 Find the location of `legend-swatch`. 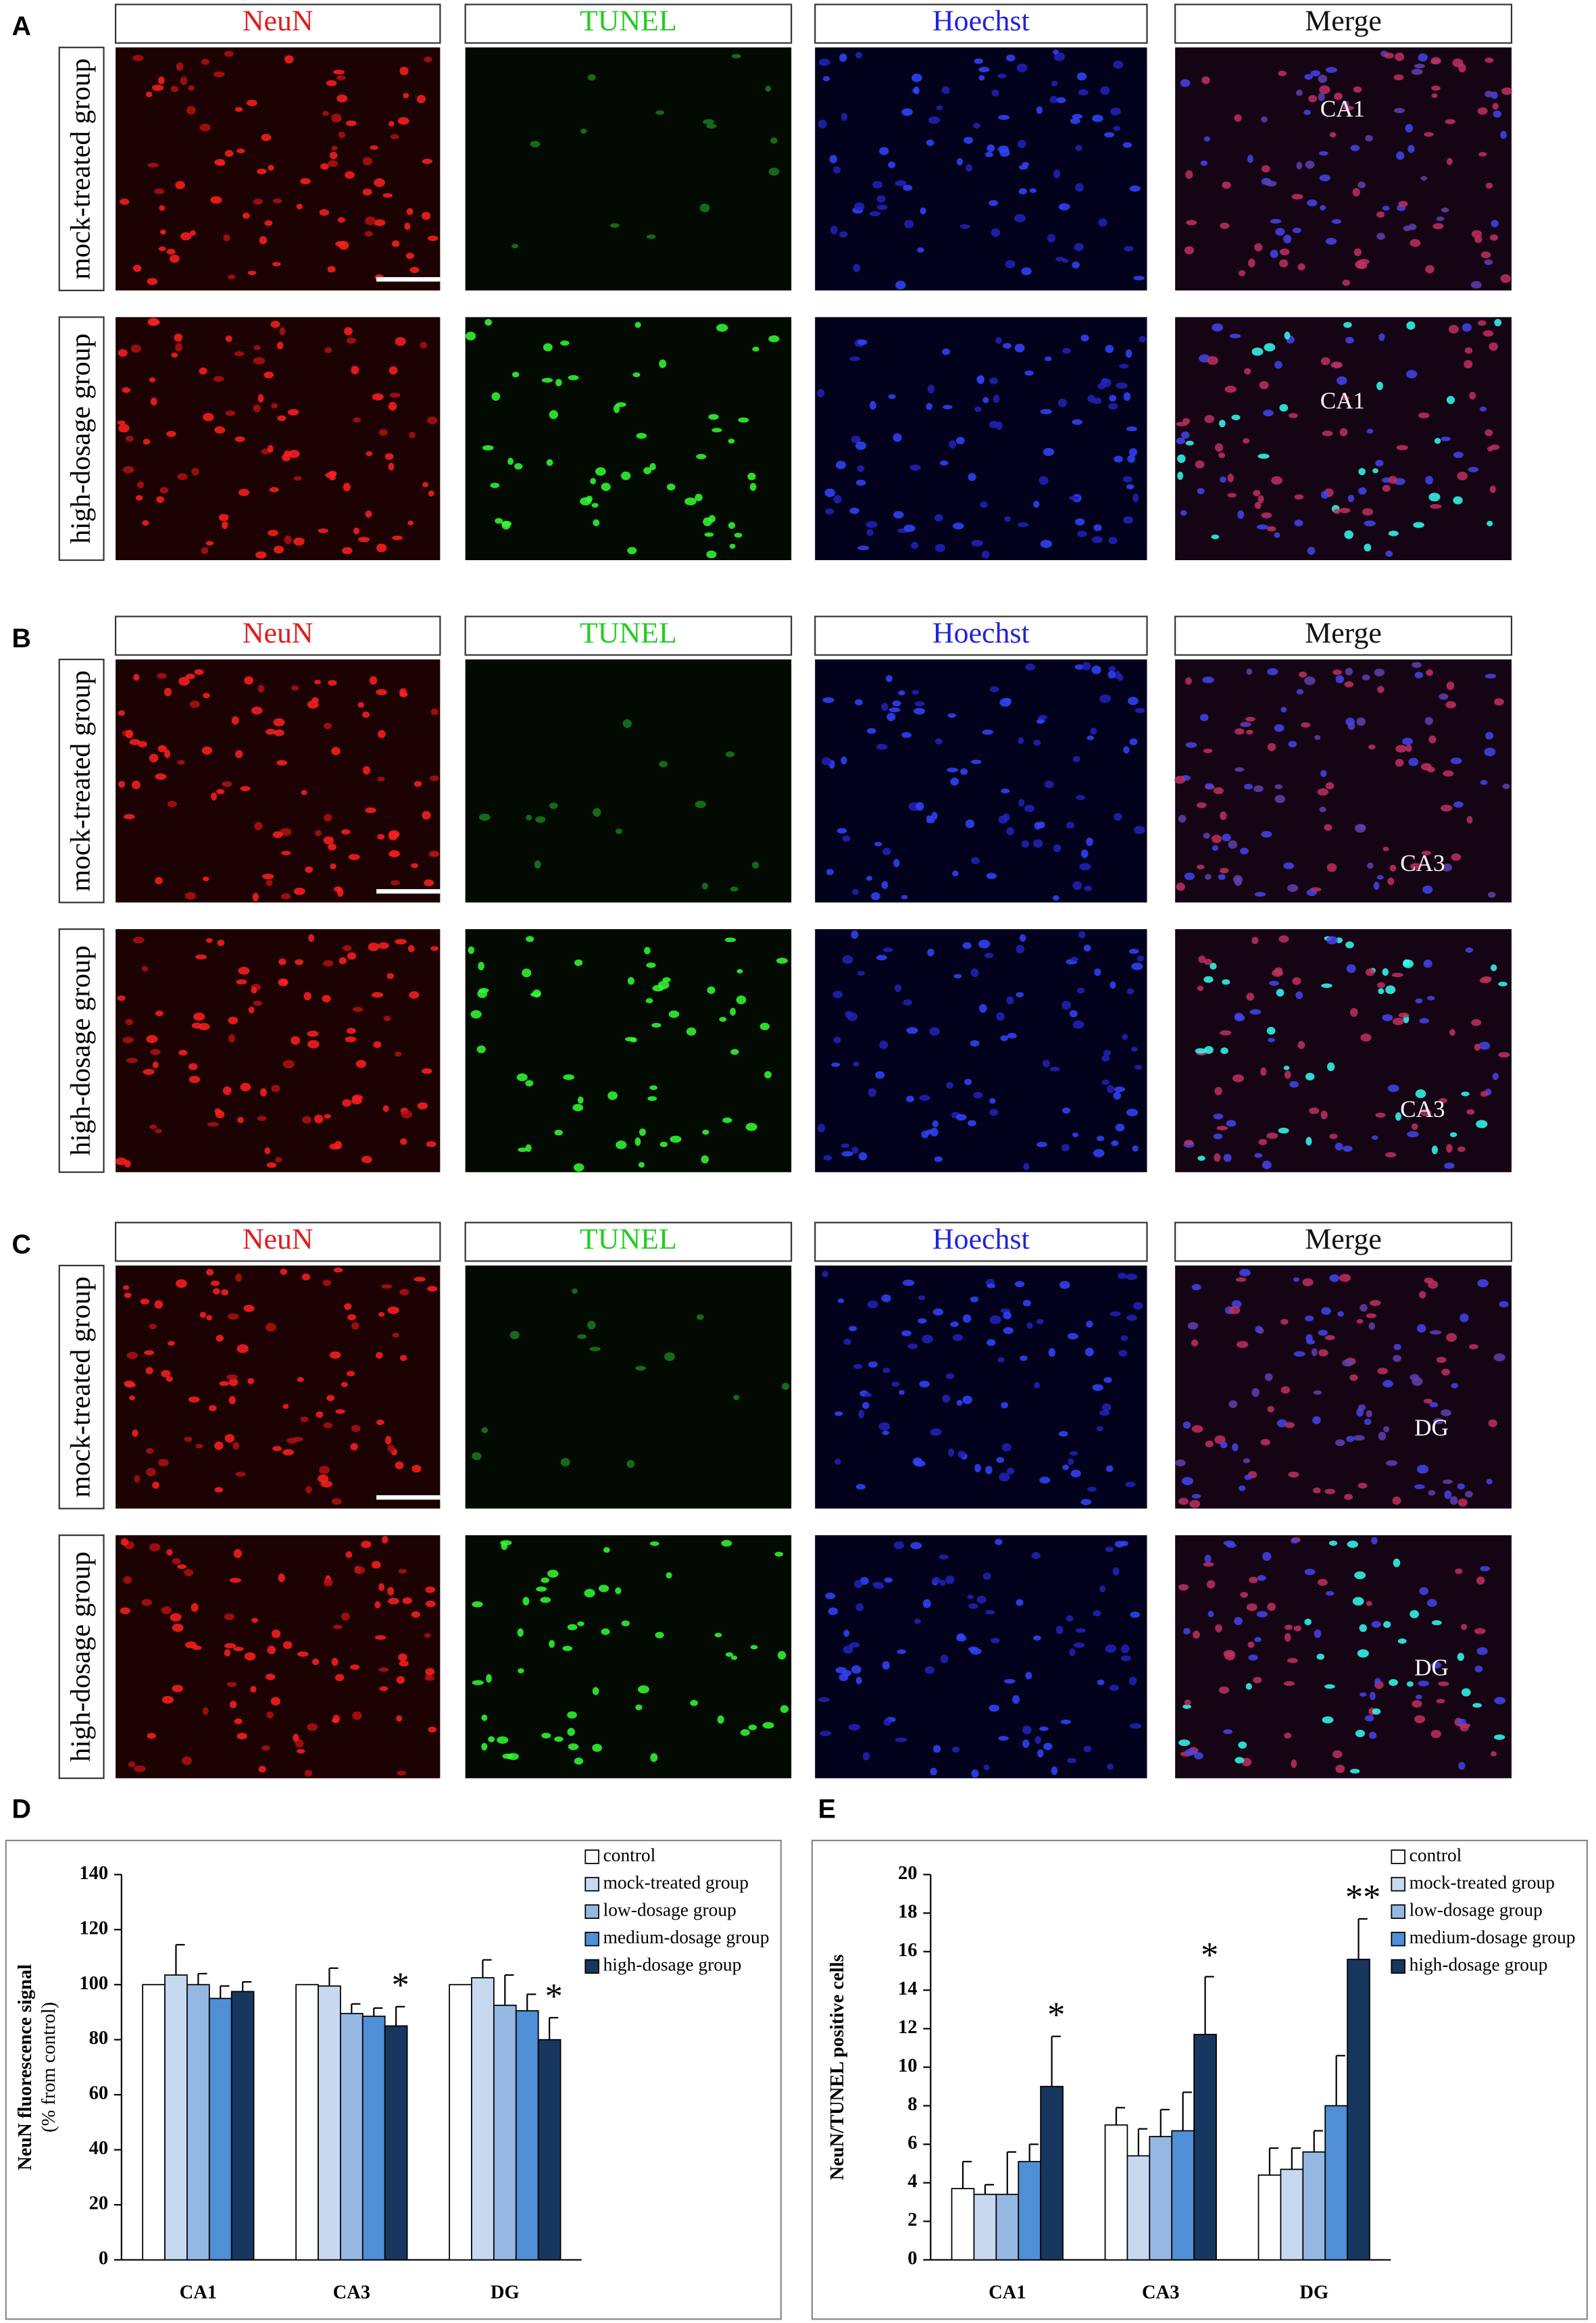

legend-swatch is located at coordinates (1398, 1939).